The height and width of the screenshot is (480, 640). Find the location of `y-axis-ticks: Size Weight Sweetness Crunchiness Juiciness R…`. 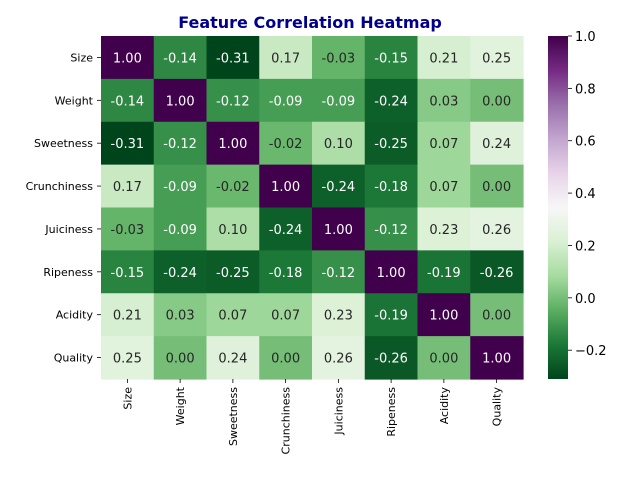

y-axis-ticks: Size Weight Sweetness Crunchiness Juiciness R… is located at coordinates (63, 208).